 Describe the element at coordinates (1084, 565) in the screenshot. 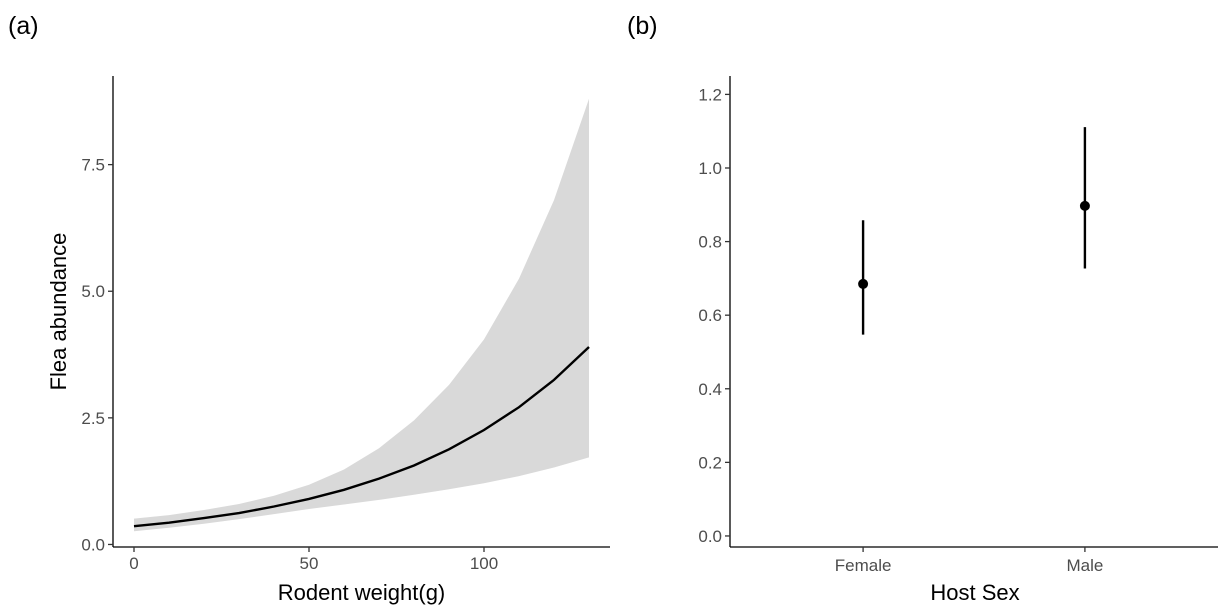

I see `x-tick-label: Male` at that location.